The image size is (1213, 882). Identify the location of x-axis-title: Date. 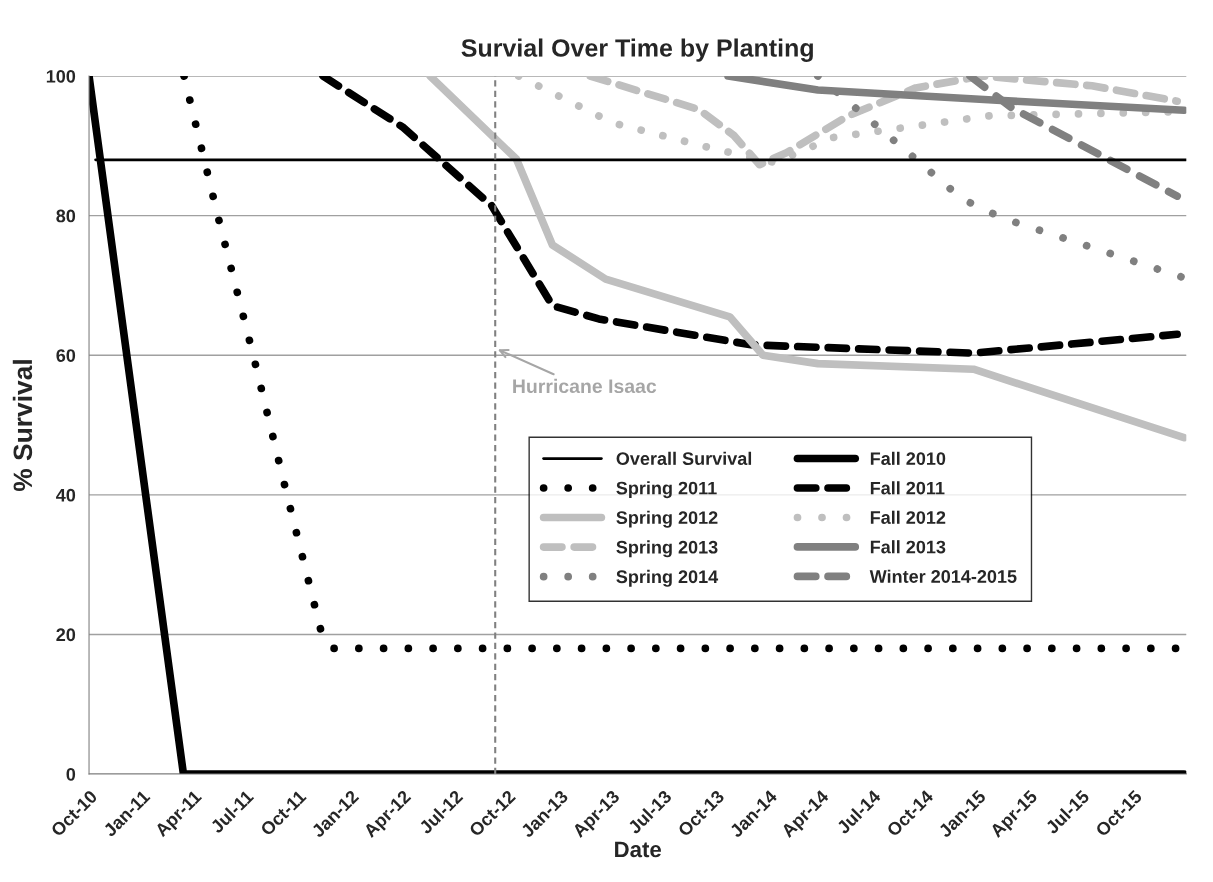
(638, 849).